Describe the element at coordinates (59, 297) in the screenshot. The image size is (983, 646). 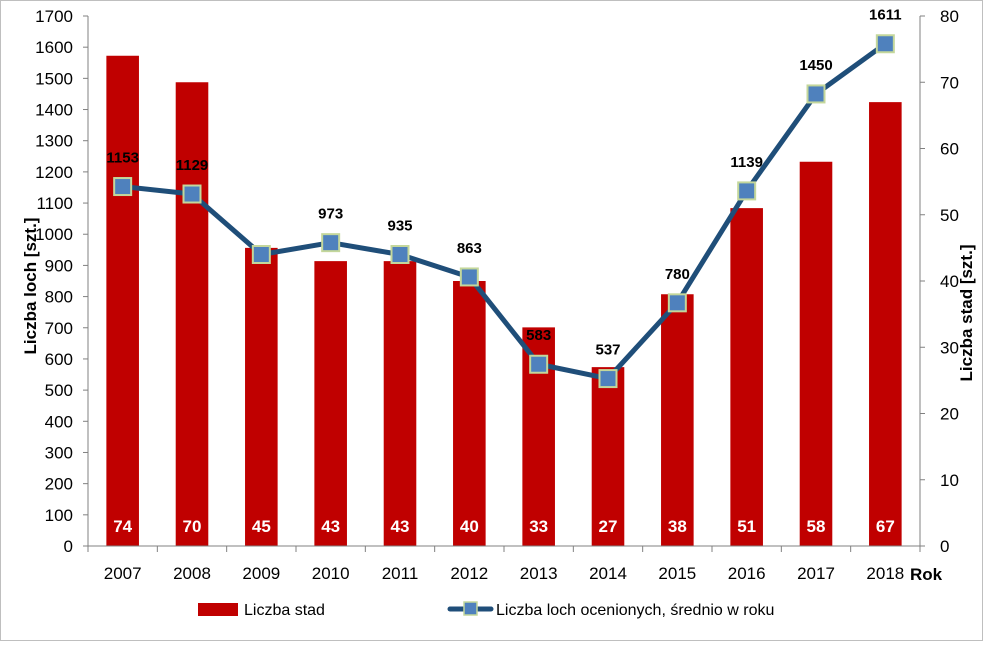
I see `left-tick-label: 800` at that location.